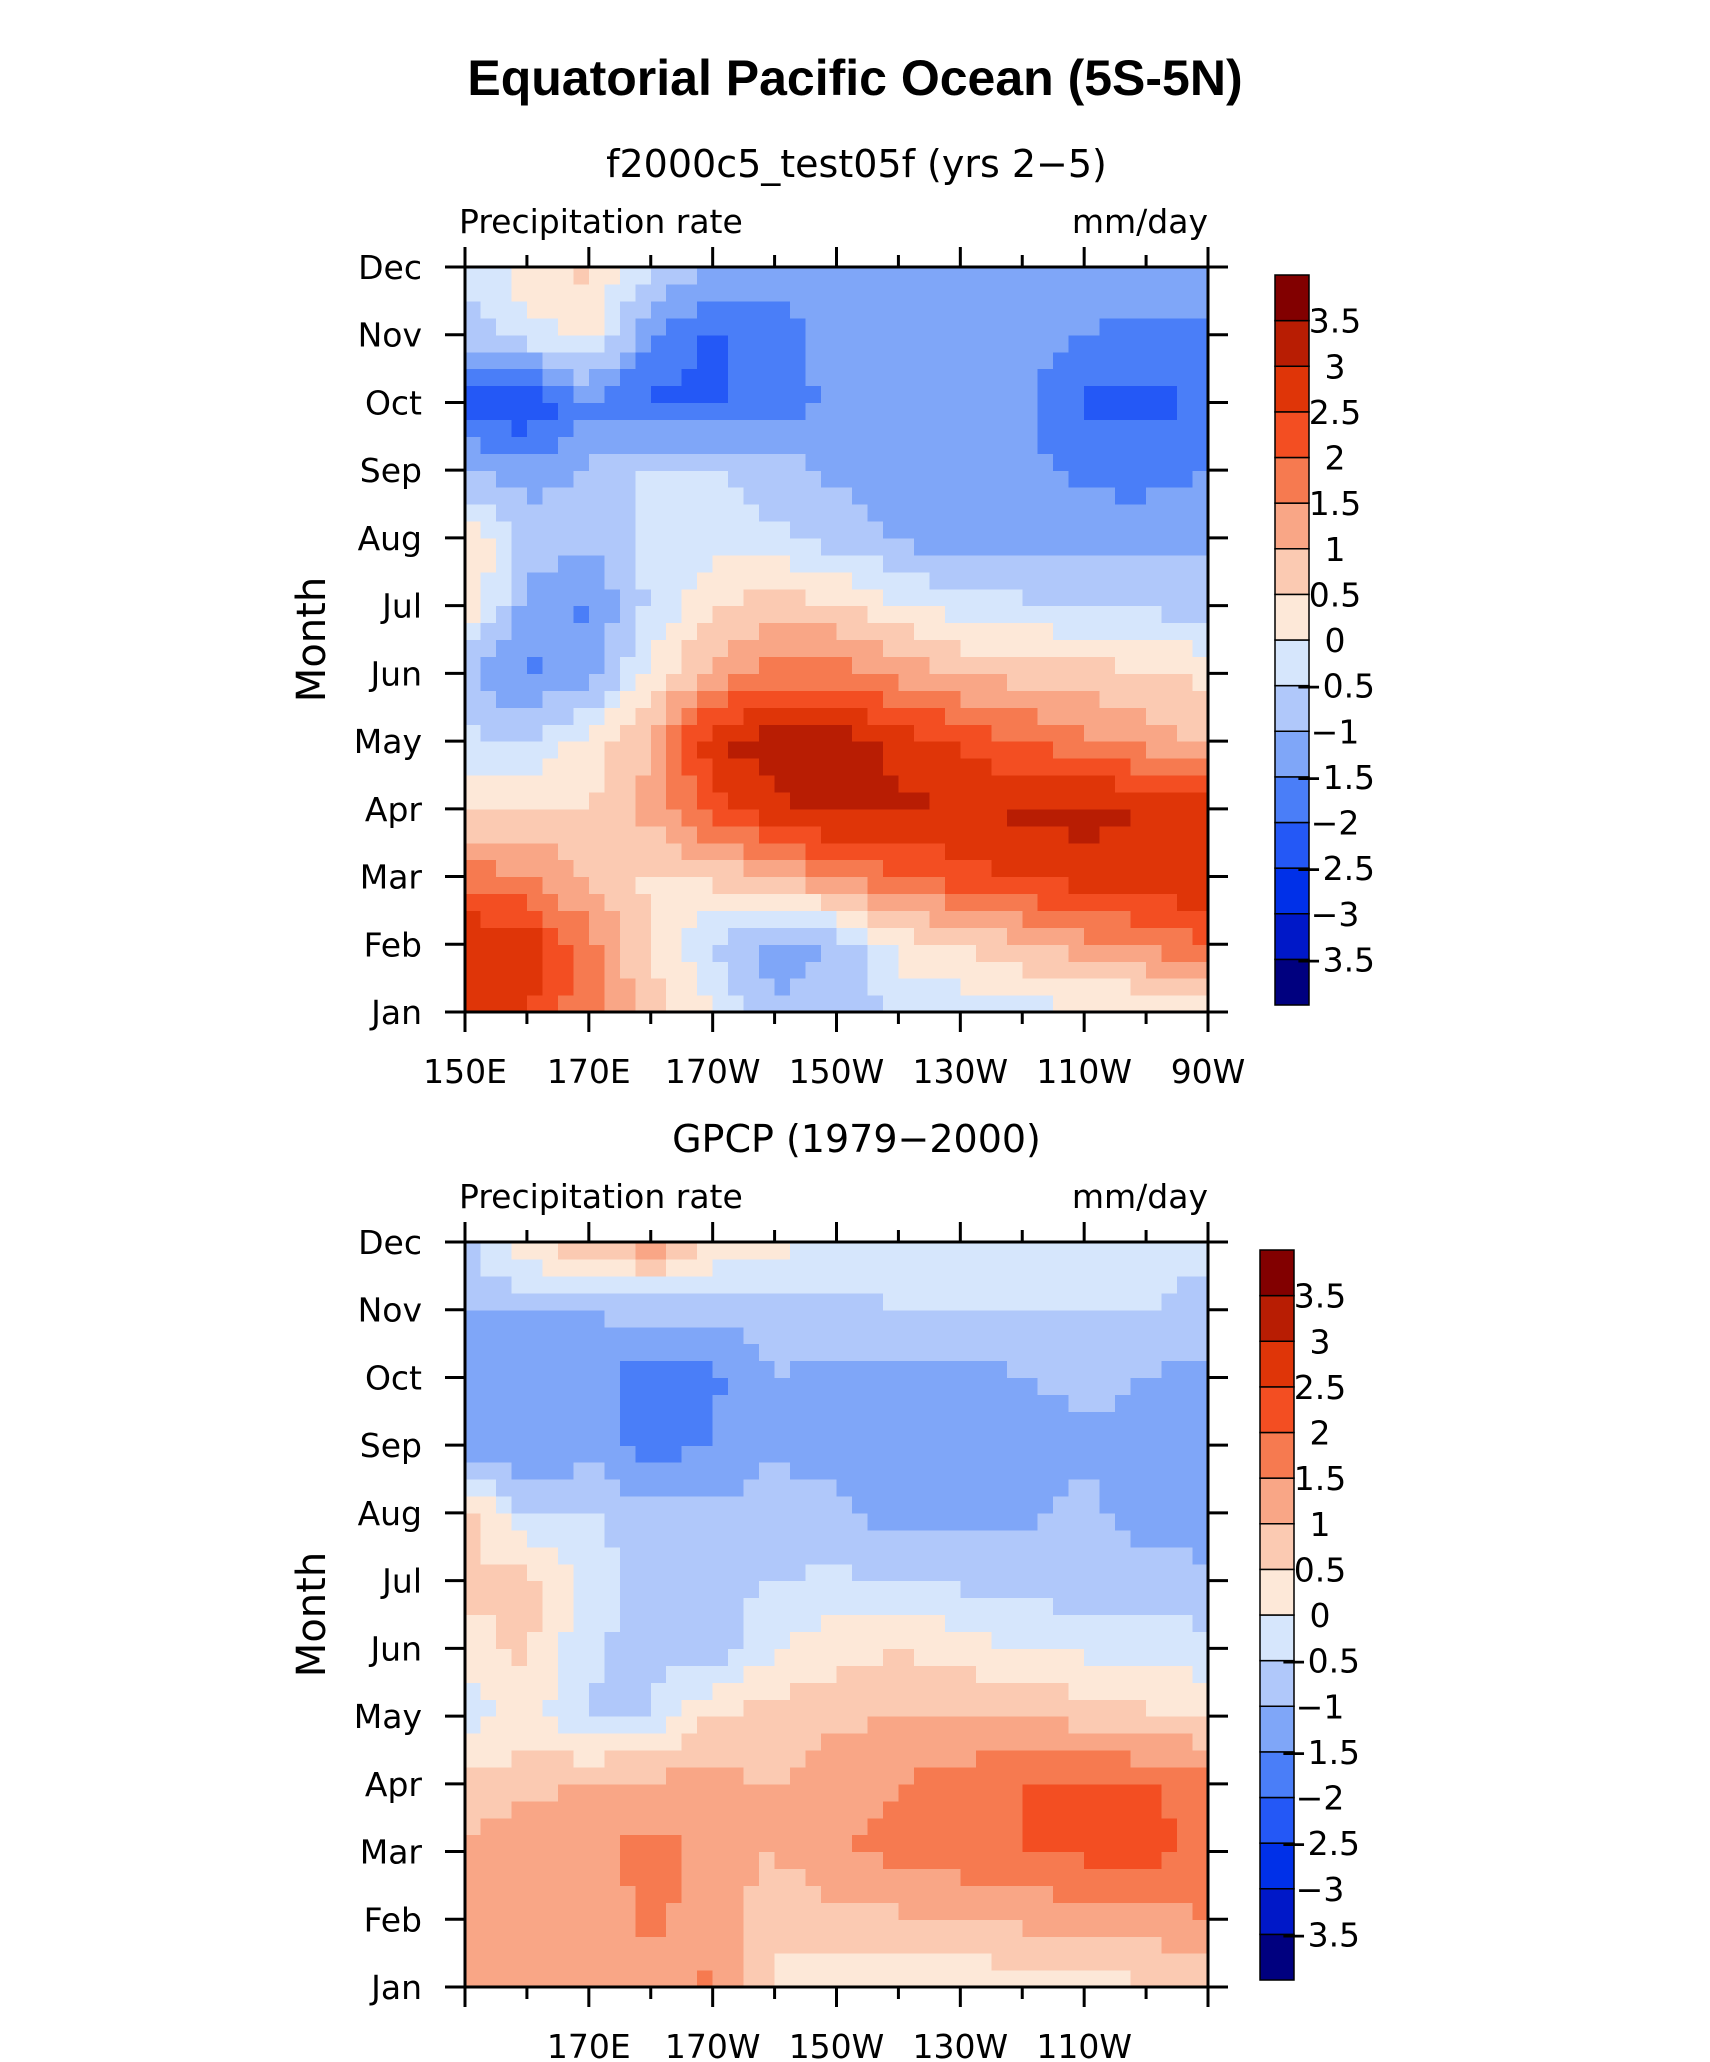 This screenshot has height=2062, width=1710. I want to click on x-tick-label: 170E, so click(589, 2044).